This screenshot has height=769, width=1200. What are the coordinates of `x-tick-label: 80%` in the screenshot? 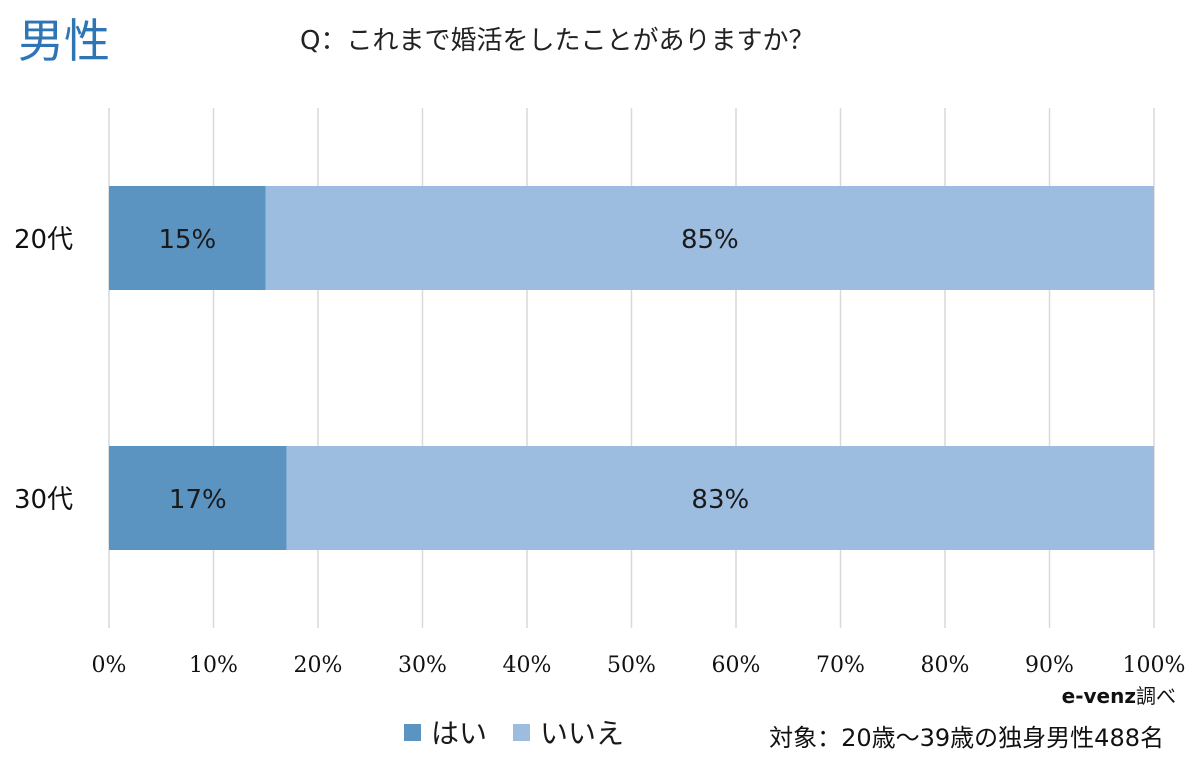 It's located at (945, 665).